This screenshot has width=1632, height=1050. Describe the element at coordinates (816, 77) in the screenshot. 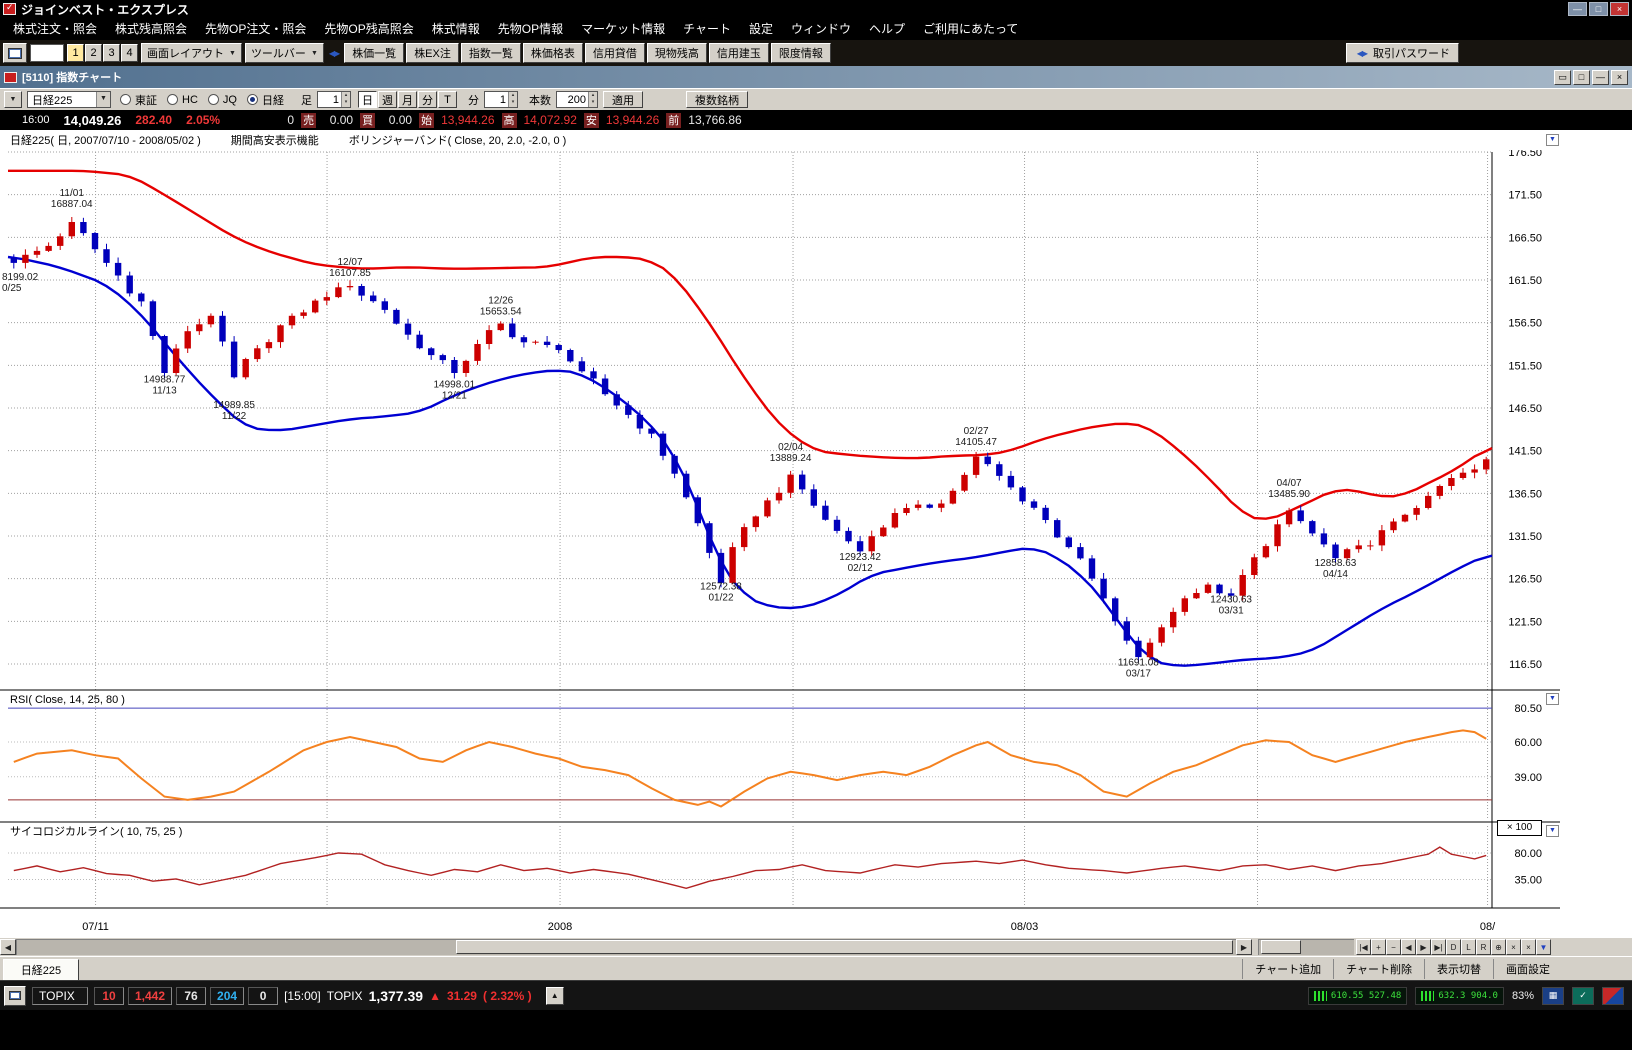

I see `chart-window-titlebar: [5110] 指数チャート ▭ □ — ×` at that location.